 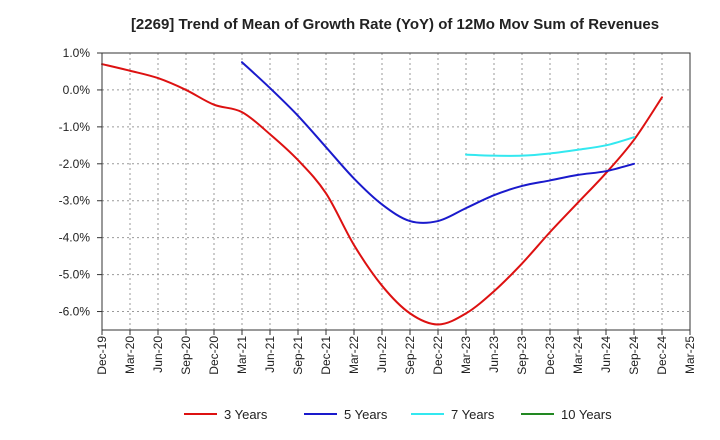 I want to click on legend-label-5-years: 5 Years, so click(x=366, y=414).